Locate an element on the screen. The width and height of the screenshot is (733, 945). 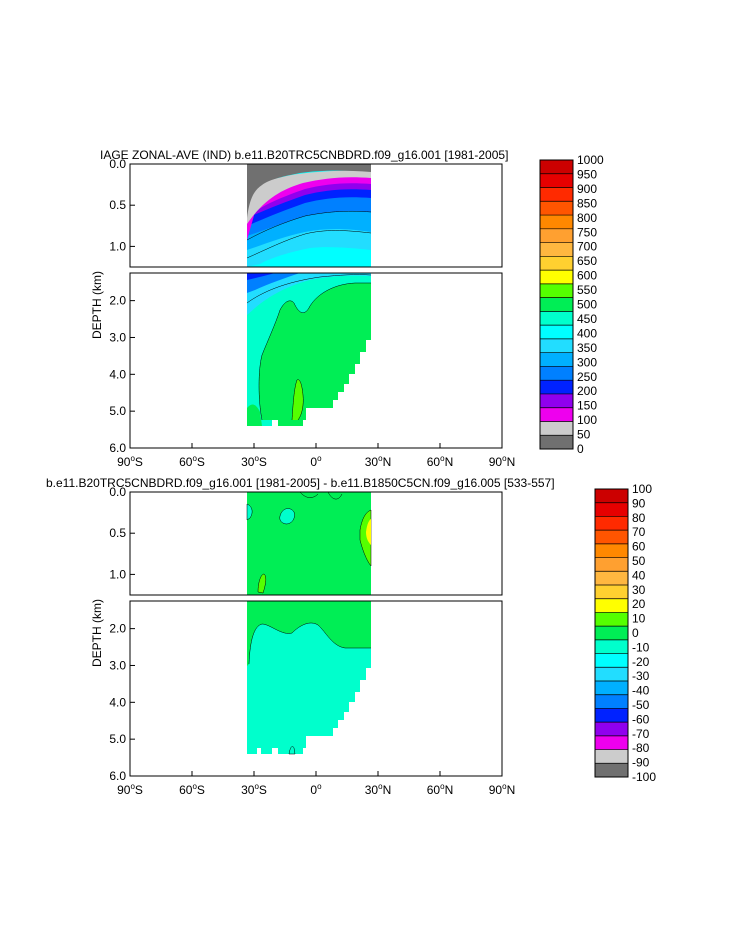
colorbar-label: 700 is located at coordinates (587, 247).